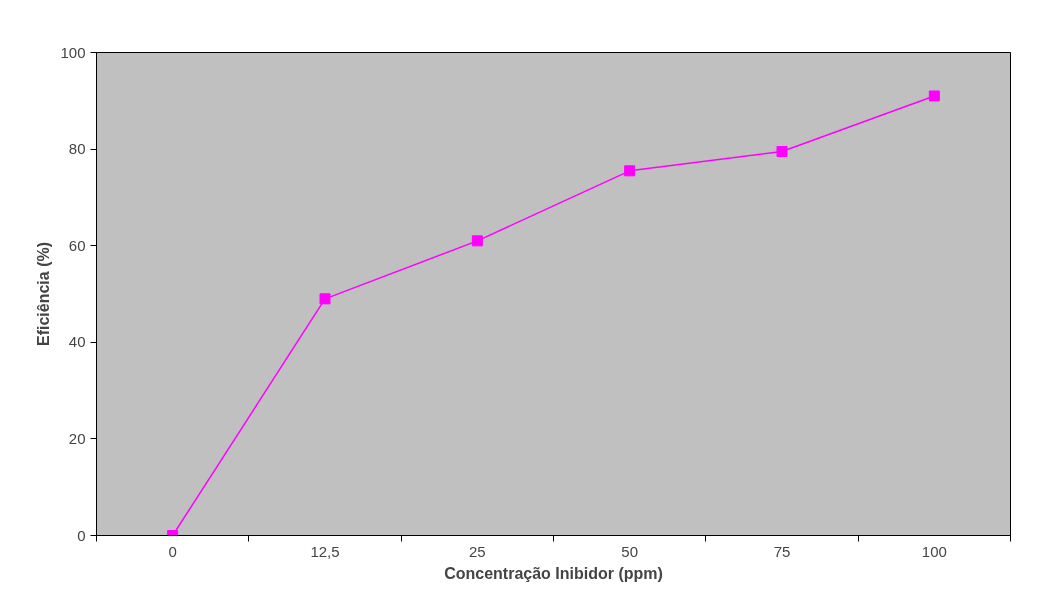 The height and width of the screenshot is (595, 1042). What do you see at coordinates (44, 294) in the screenshot?
I see `y-axis-title: Eficiência (%)` at bounding box center [44, 294].